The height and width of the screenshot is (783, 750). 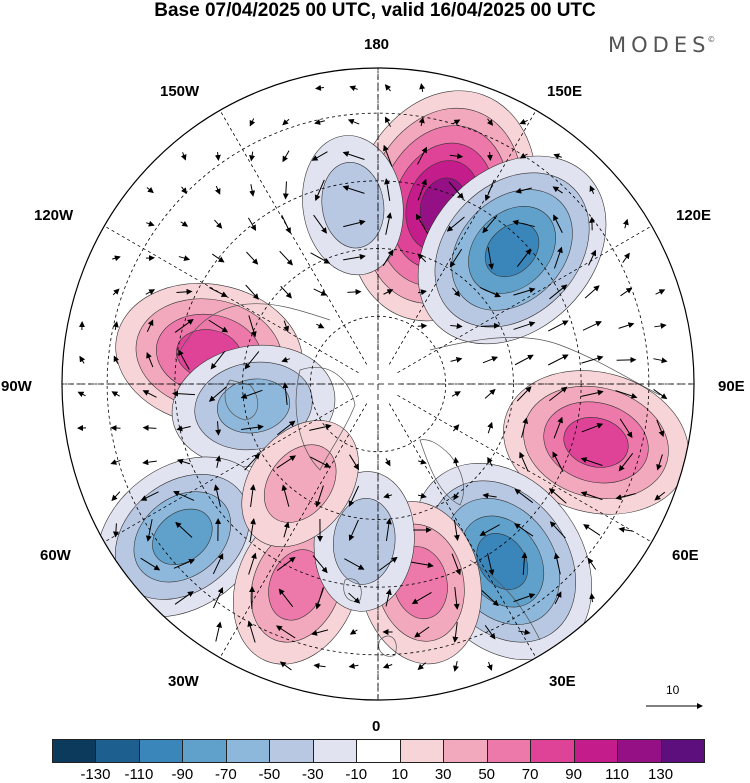 I want to click on colorbar-tick-label: -30, so click(x=312, y=774).